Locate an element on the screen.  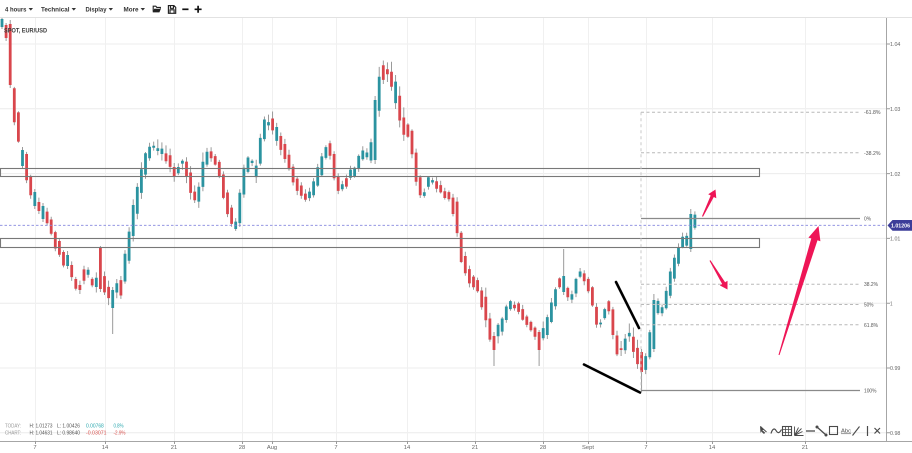
svg-text: 4 hours is located at coordinates (16, 10).